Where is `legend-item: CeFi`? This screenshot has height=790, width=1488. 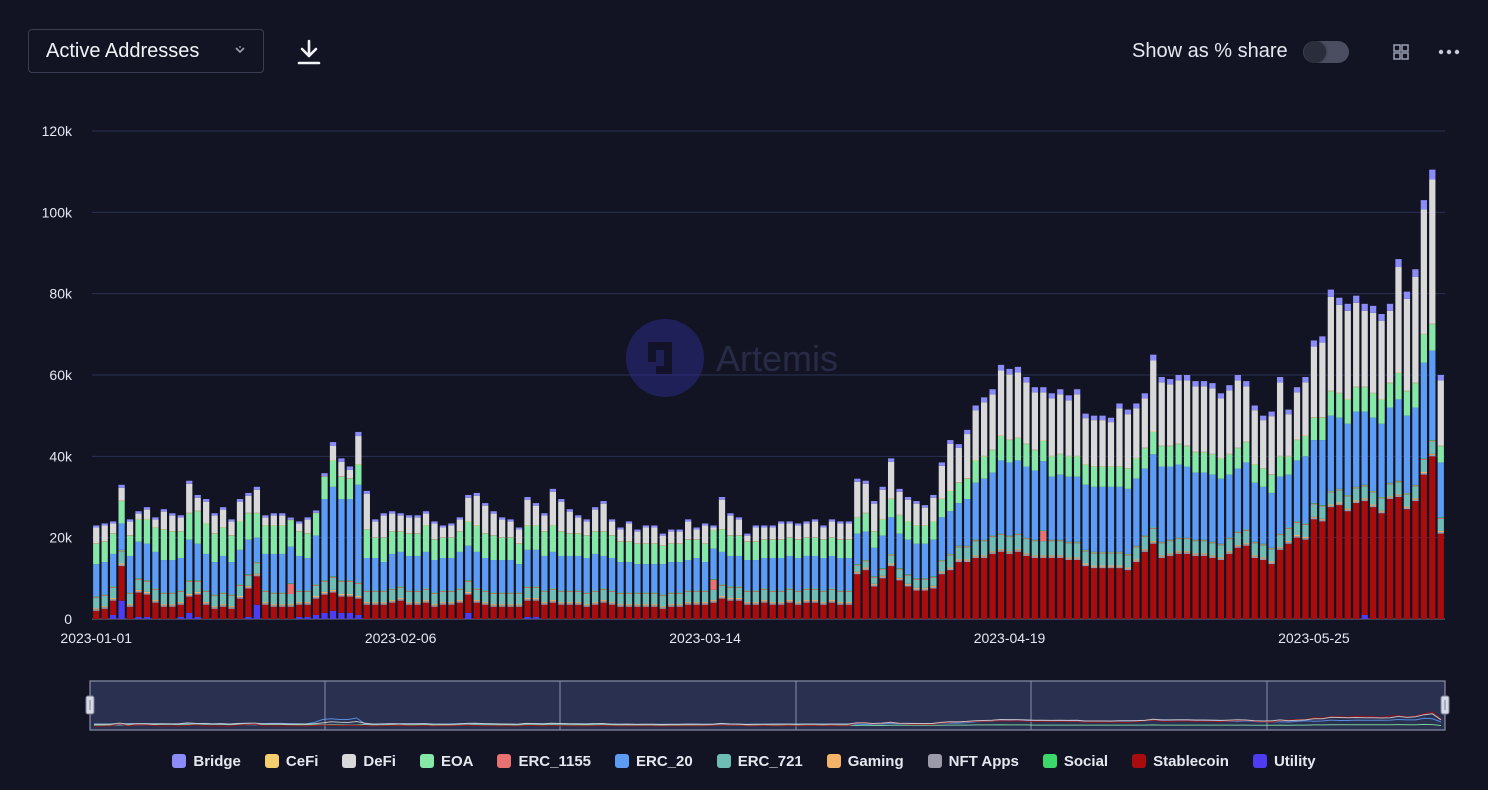 legend-item: CeFi is located at coordinates (291, 761).